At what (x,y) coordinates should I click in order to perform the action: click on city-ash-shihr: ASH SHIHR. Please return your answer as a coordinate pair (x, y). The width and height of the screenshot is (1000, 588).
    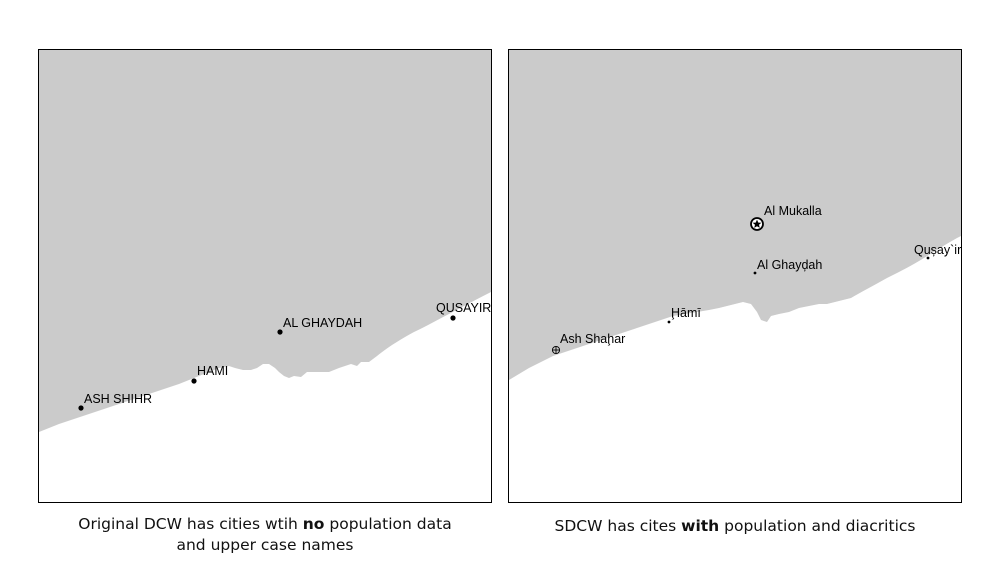
    Looking at the image, I should click on (115, 401).